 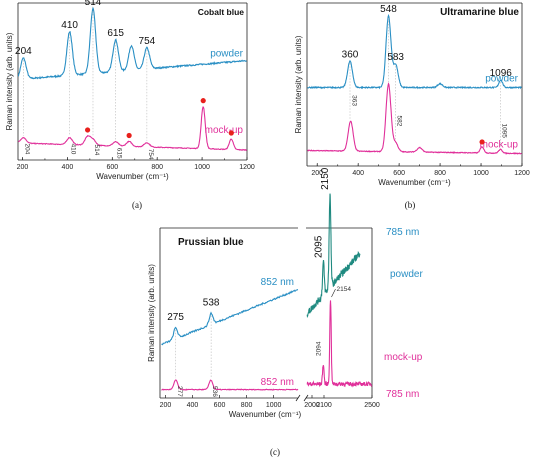 I want to click on peak-label: 2150, so click(x=325, y=178).